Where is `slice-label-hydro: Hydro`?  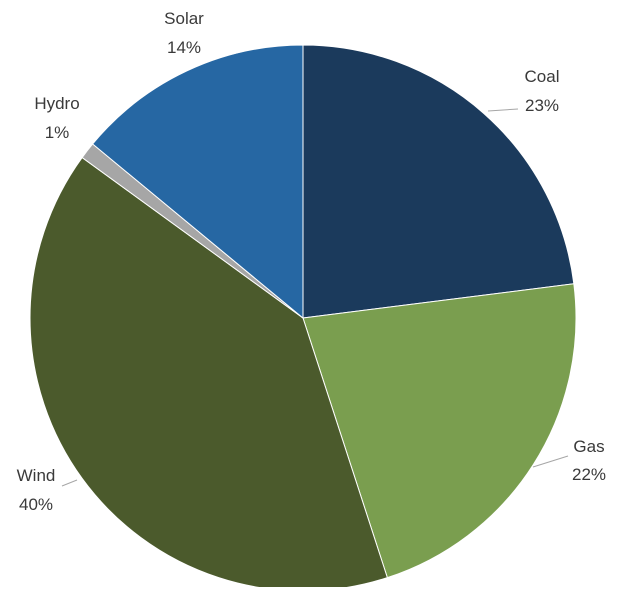 slice-label-hydro: Hydro is located at coordinates (56, 103).